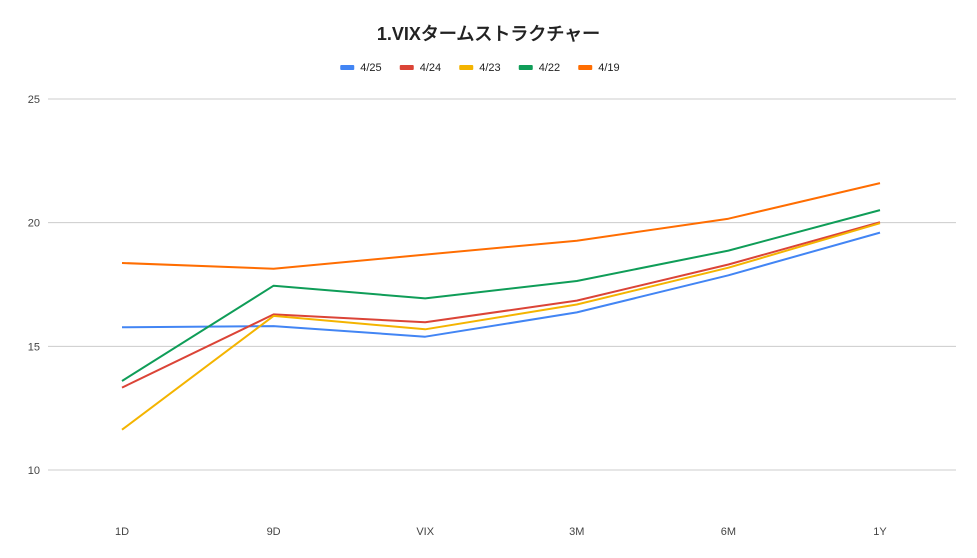  What do you see at coordinates (370, 68) in the screenshot?
I see `legend-label: 4/25` at bounding box center [370, 68].